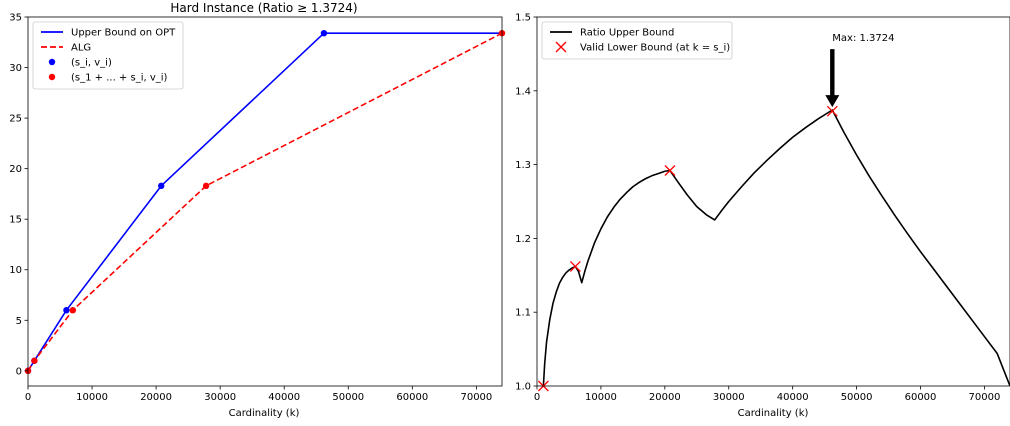 The image size is (1010, 426). I want to click on chart-left-ytick-label: 20, so click(15, 169).